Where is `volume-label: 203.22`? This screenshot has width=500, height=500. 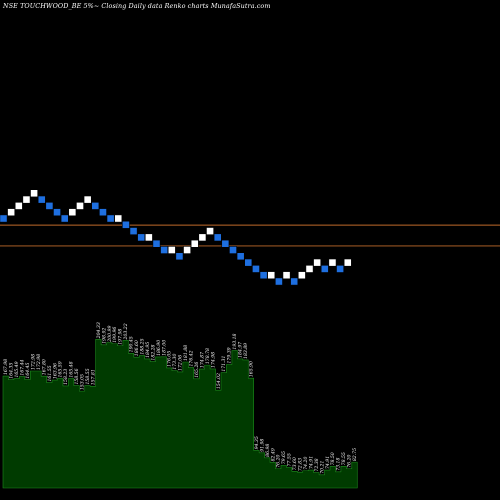 volume-label: 203.22 is located at coordinates (126, 331).